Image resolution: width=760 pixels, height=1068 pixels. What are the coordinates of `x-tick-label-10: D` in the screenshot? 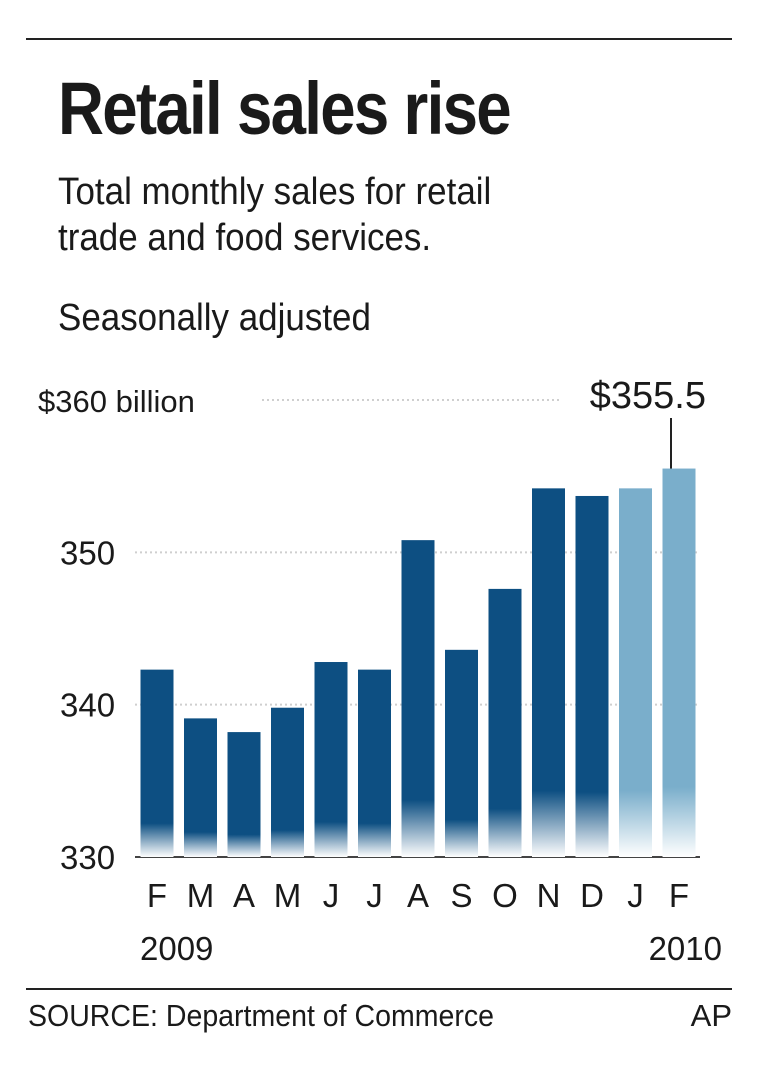 It's located at (592, 895).